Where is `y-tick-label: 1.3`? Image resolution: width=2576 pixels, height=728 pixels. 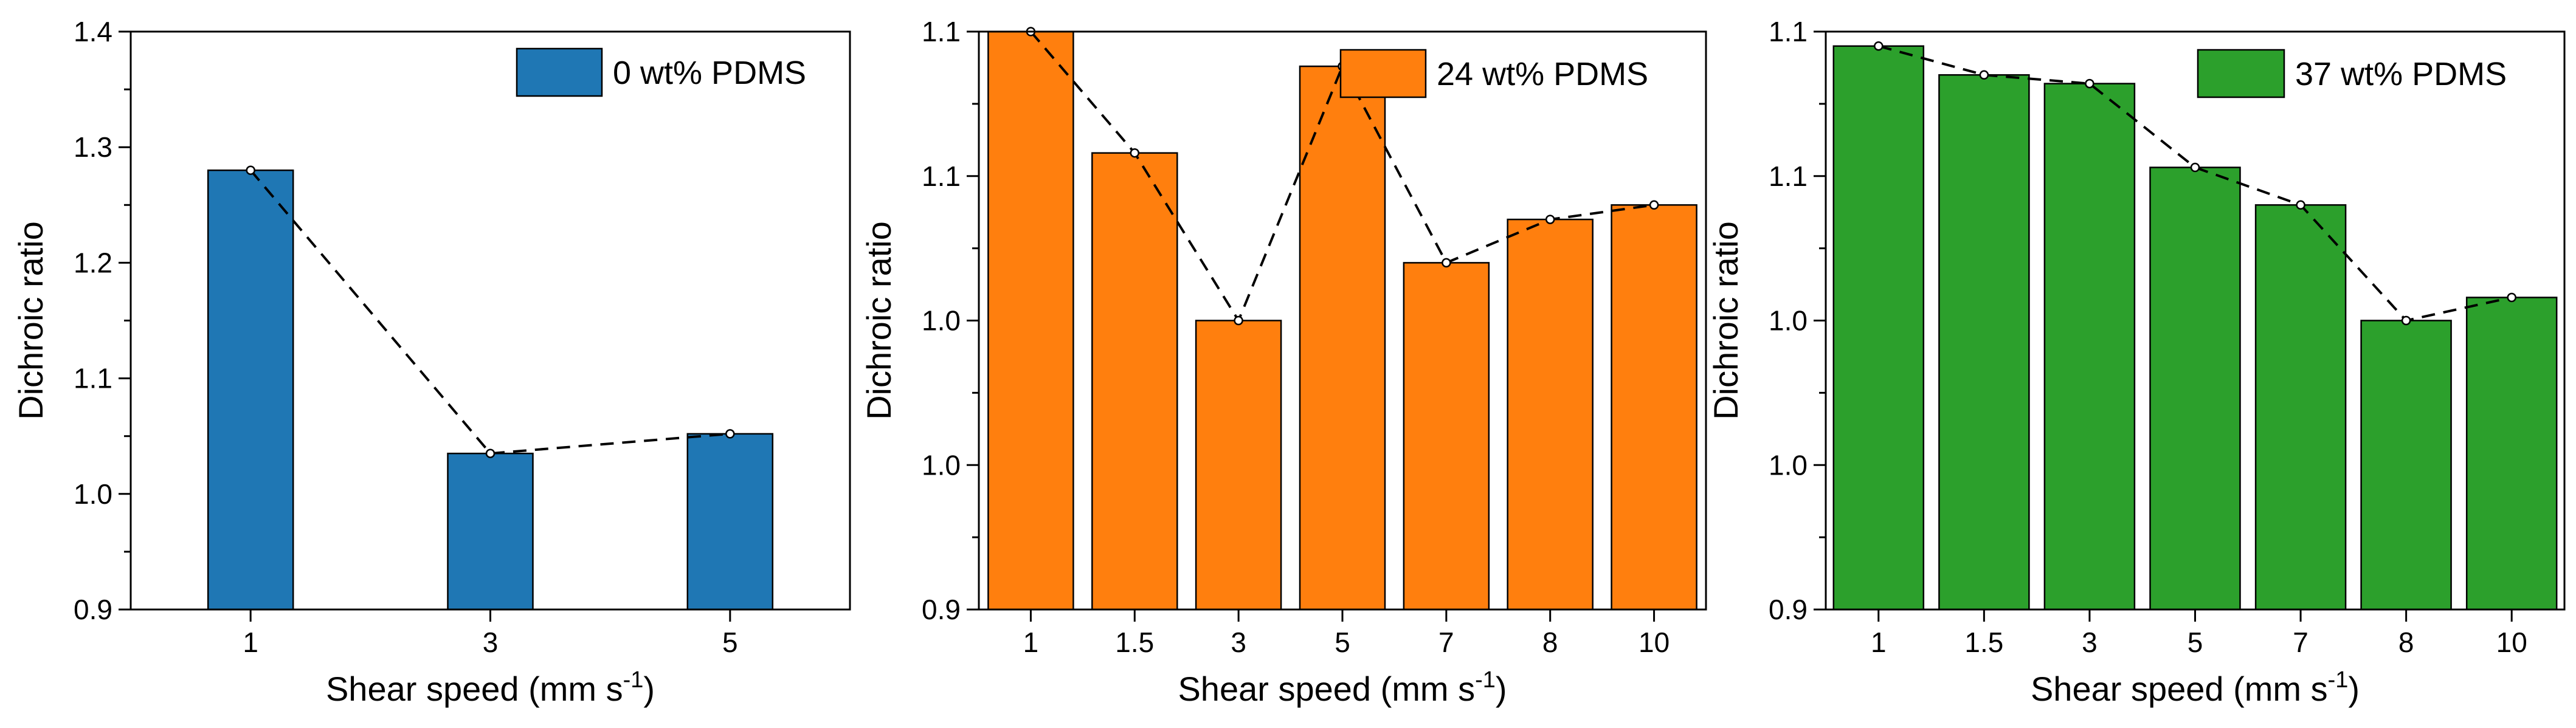
y-tick-label: 1.3 is located at coordinates (93, 147).